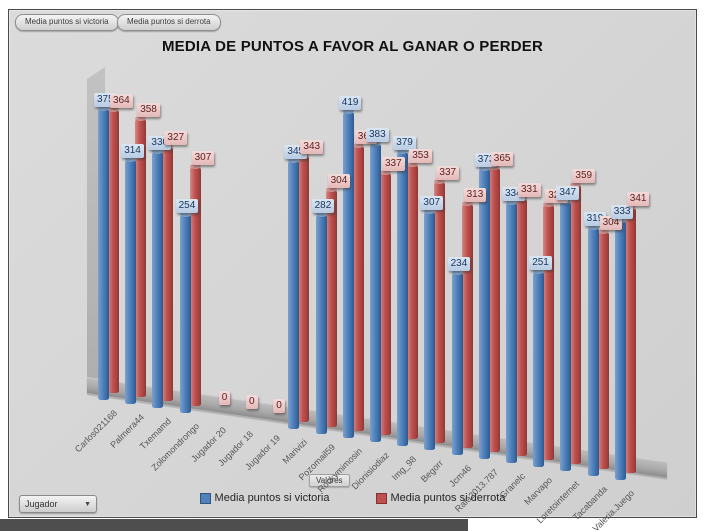  I want to click on data-label-derrota: 365, so click(502, 159).